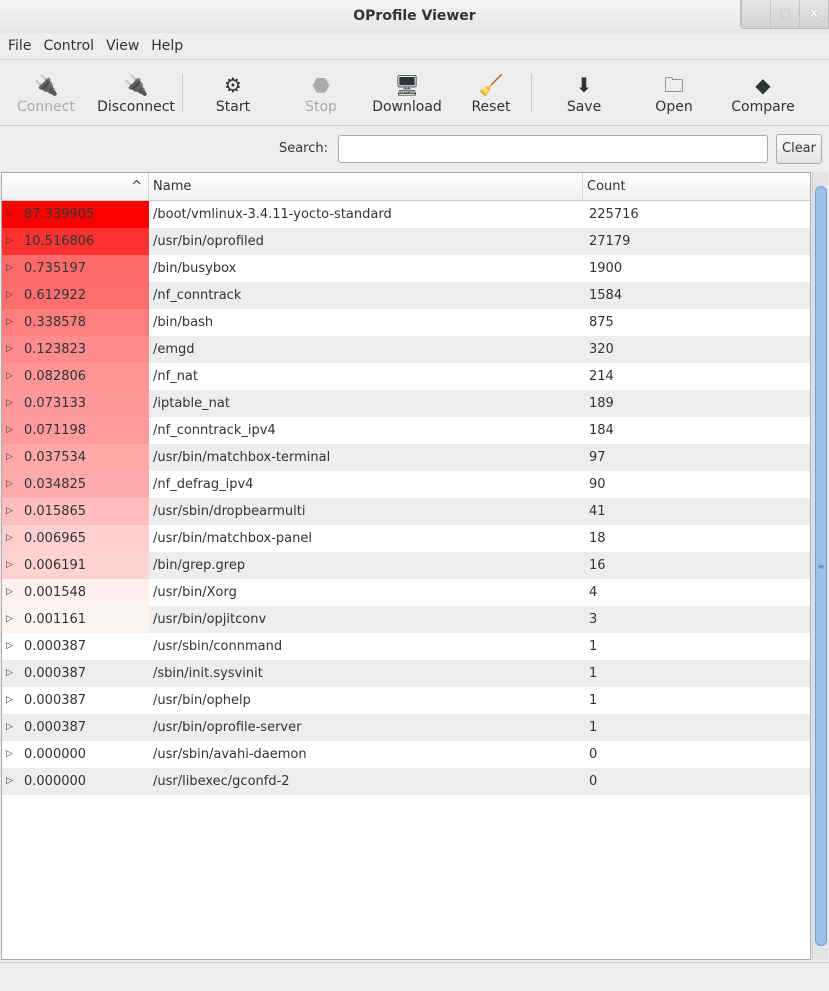 The height and width of the screenshot is (991, 829). Describe the element at coordinates (763, 106) in the screenshot. I see `compare-label: Compare` at that location.